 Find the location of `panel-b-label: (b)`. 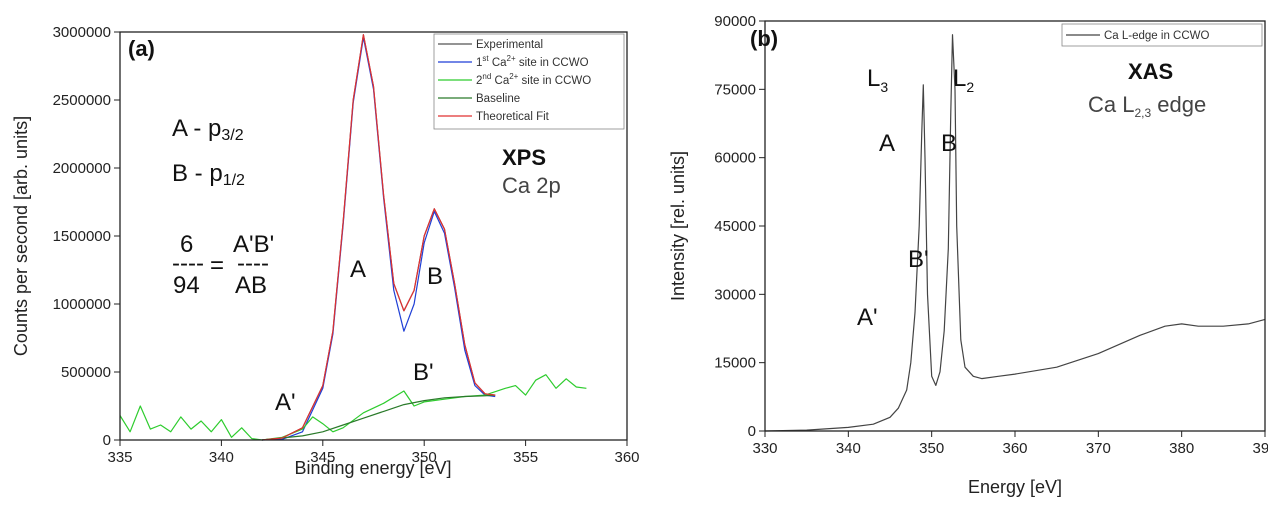

panel-b-label: (b) is located at coordinates (764, 38).